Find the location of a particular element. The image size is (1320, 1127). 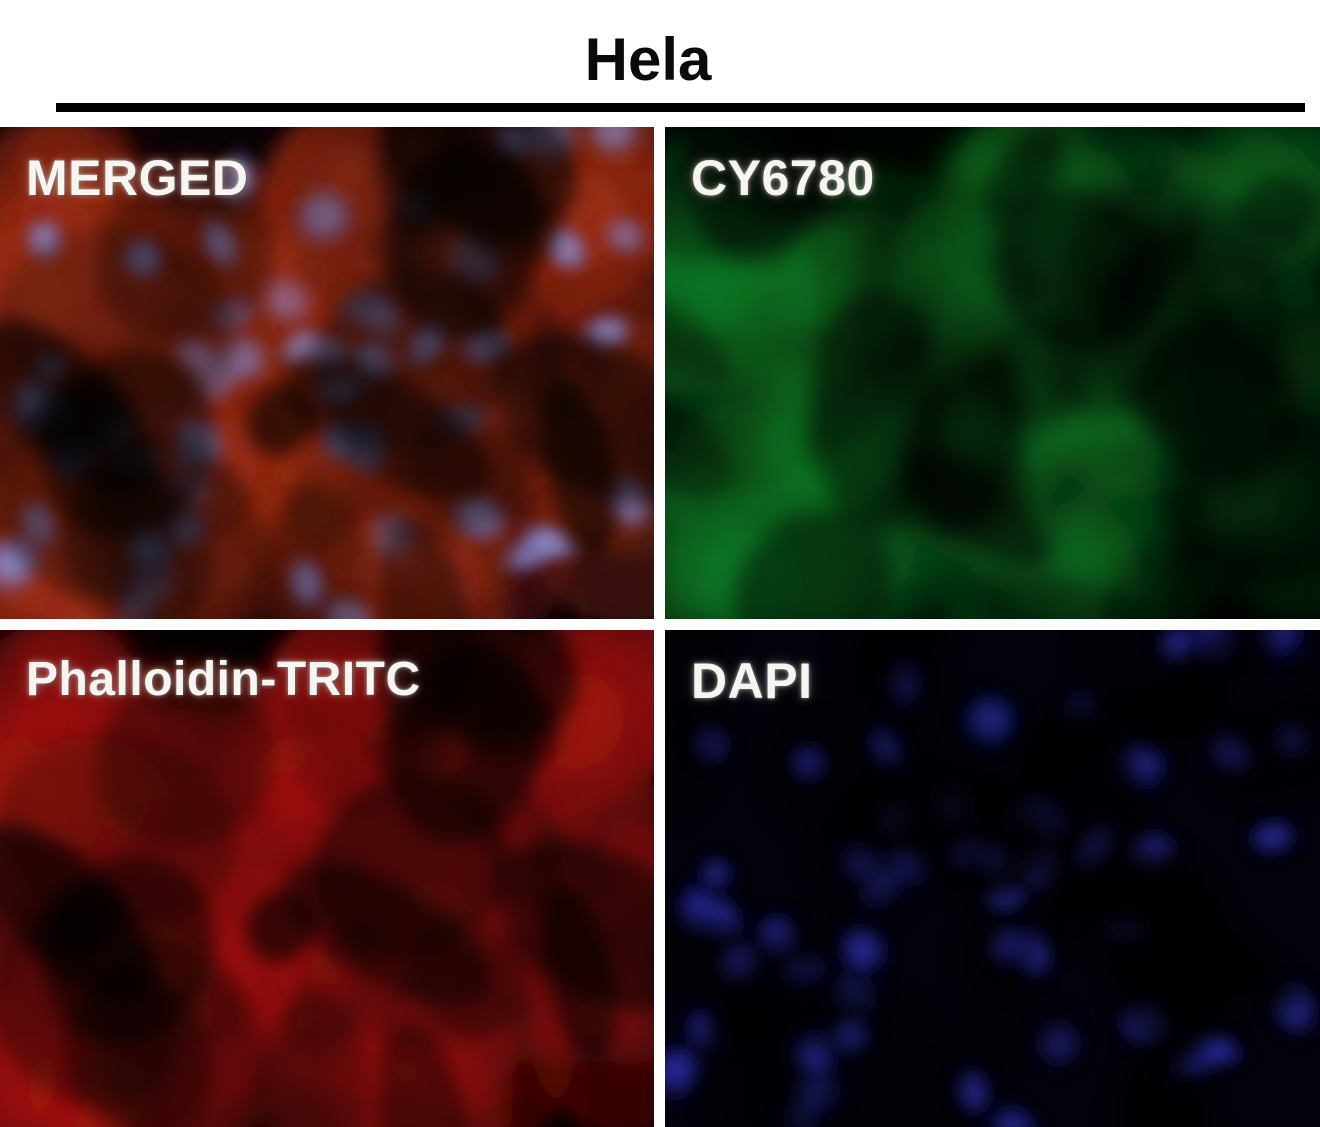

page-title: Hela is located at coordinates (648, 59).